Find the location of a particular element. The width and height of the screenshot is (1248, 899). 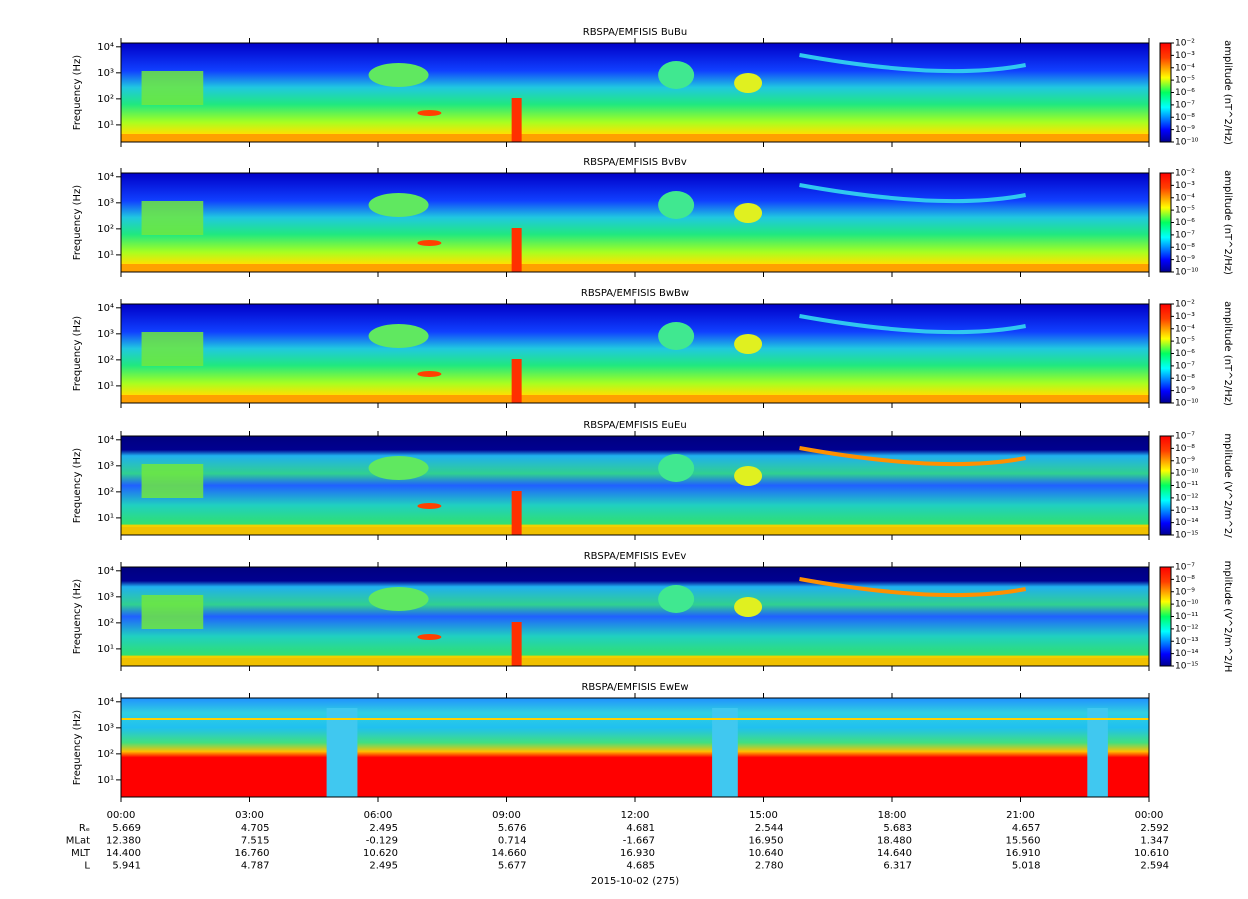

ephemeris-value: 5.018 is located at coordinates (1026, 866).